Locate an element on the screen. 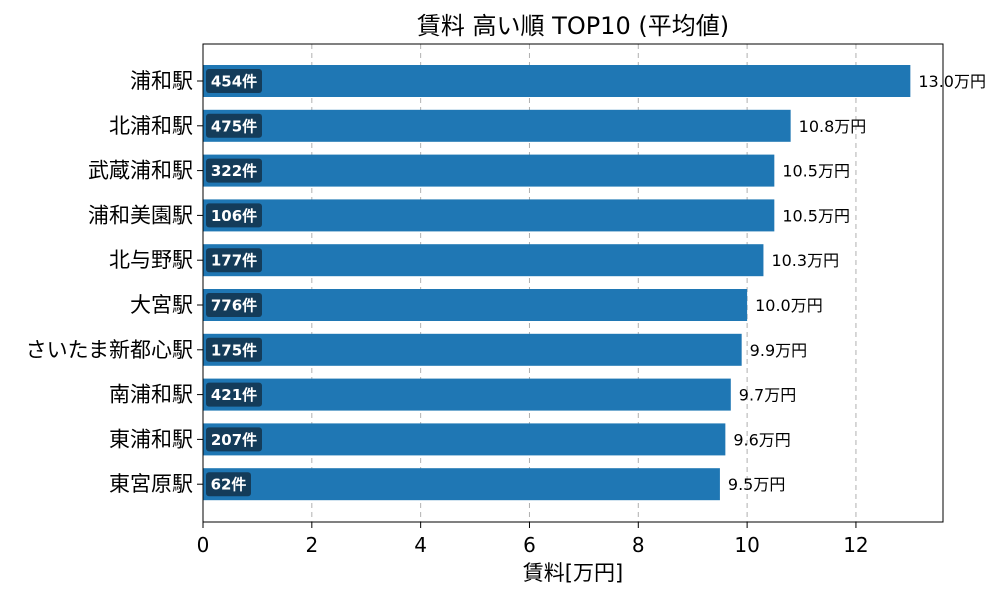 Image resolution: width=1000 pixels, height=600 pixels. count-label: 62件 is located at coordinates (229, 485).